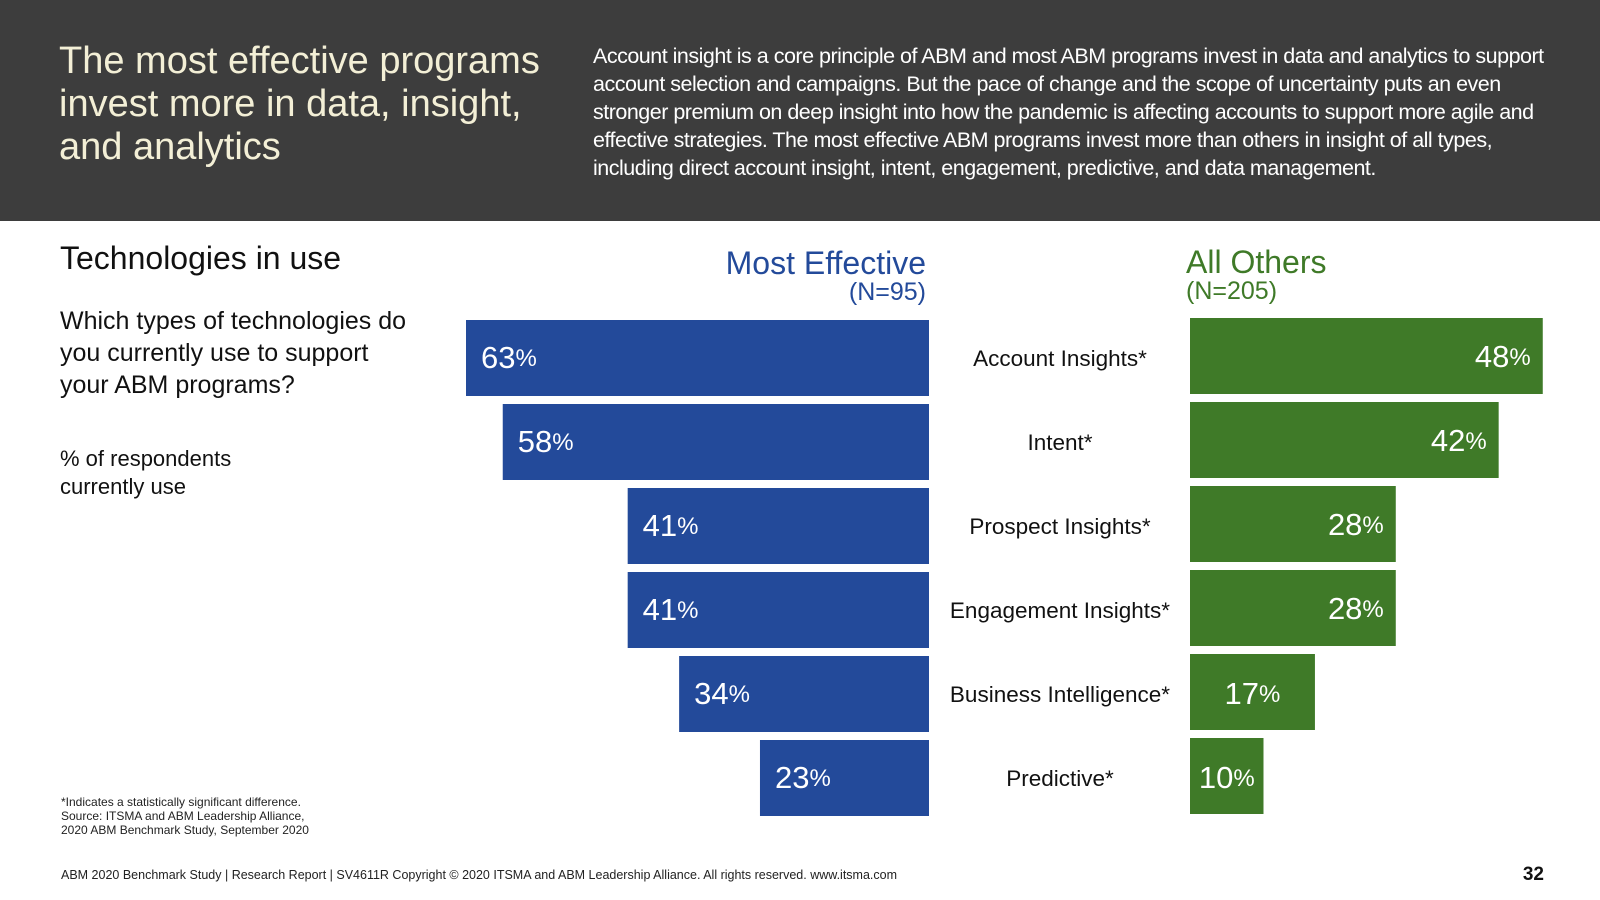 The image size is (1600, 900). What do you see at coordinates (722, 693) in the screenshot?
I see `value-label-most-effective: 34%` at bounding box center [722, 693].